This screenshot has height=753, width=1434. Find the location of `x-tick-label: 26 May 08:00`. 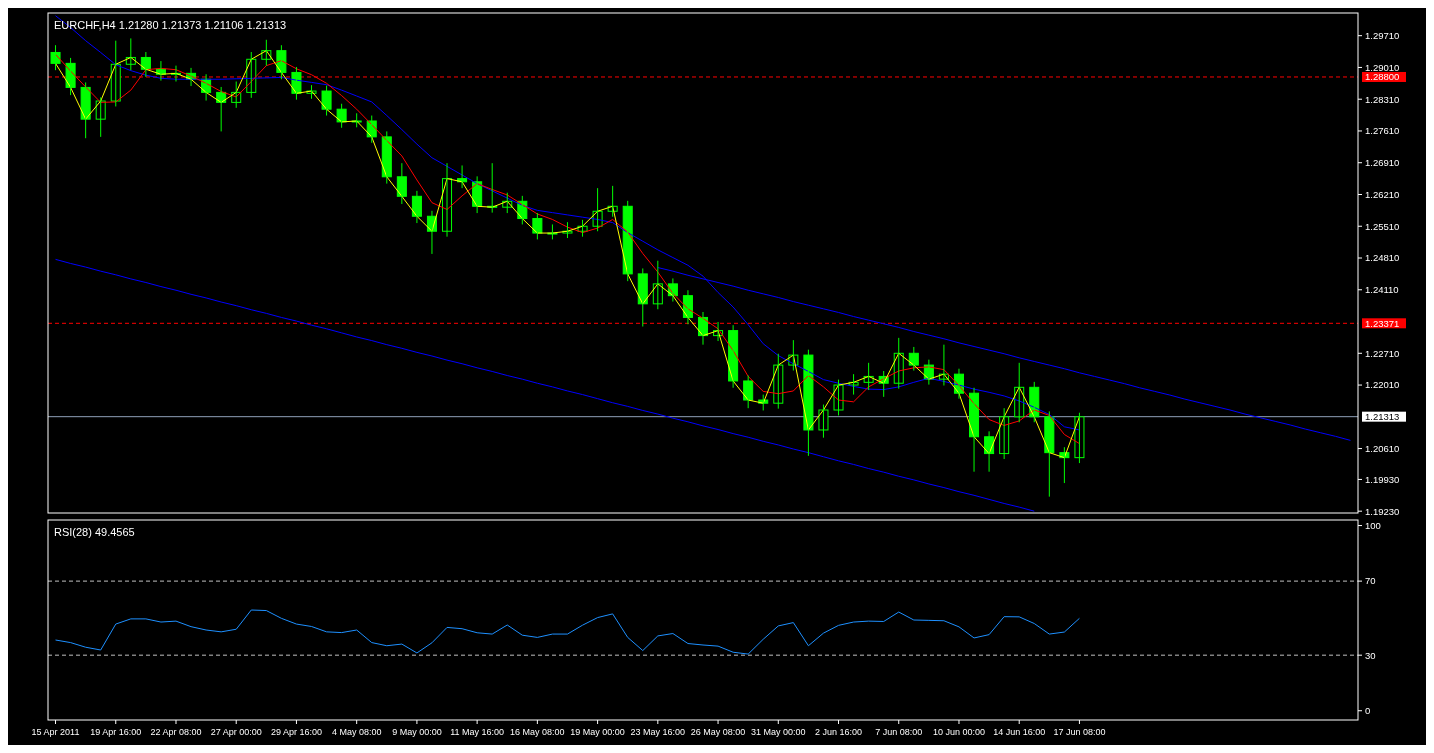

x-tick-label: 26 May 08:00 is located at coordinates (718, 732).